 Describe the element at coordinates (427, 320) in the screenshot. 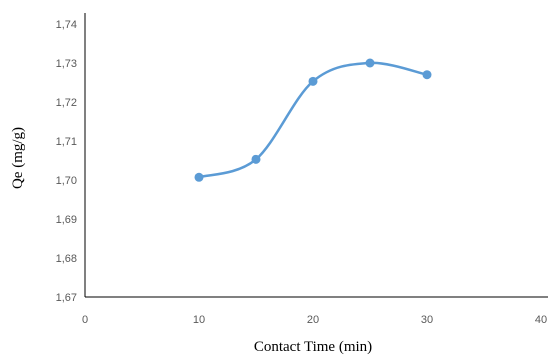

I see `x-tick-label: 30` at that location.